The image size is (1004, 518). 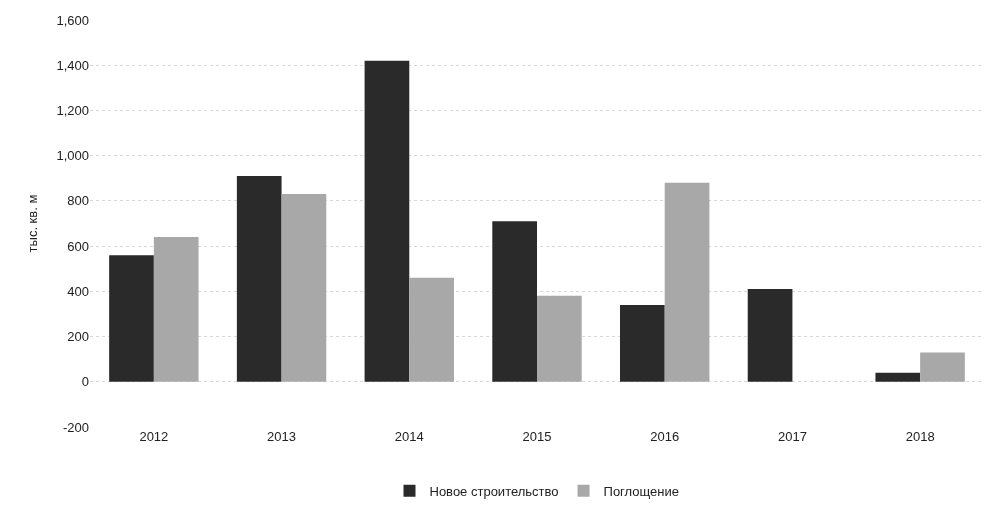 What do you see at coordinates (792, 436) in the screenshot?
I see `x-tick-label: 2017` at bounding box center [792, 436].